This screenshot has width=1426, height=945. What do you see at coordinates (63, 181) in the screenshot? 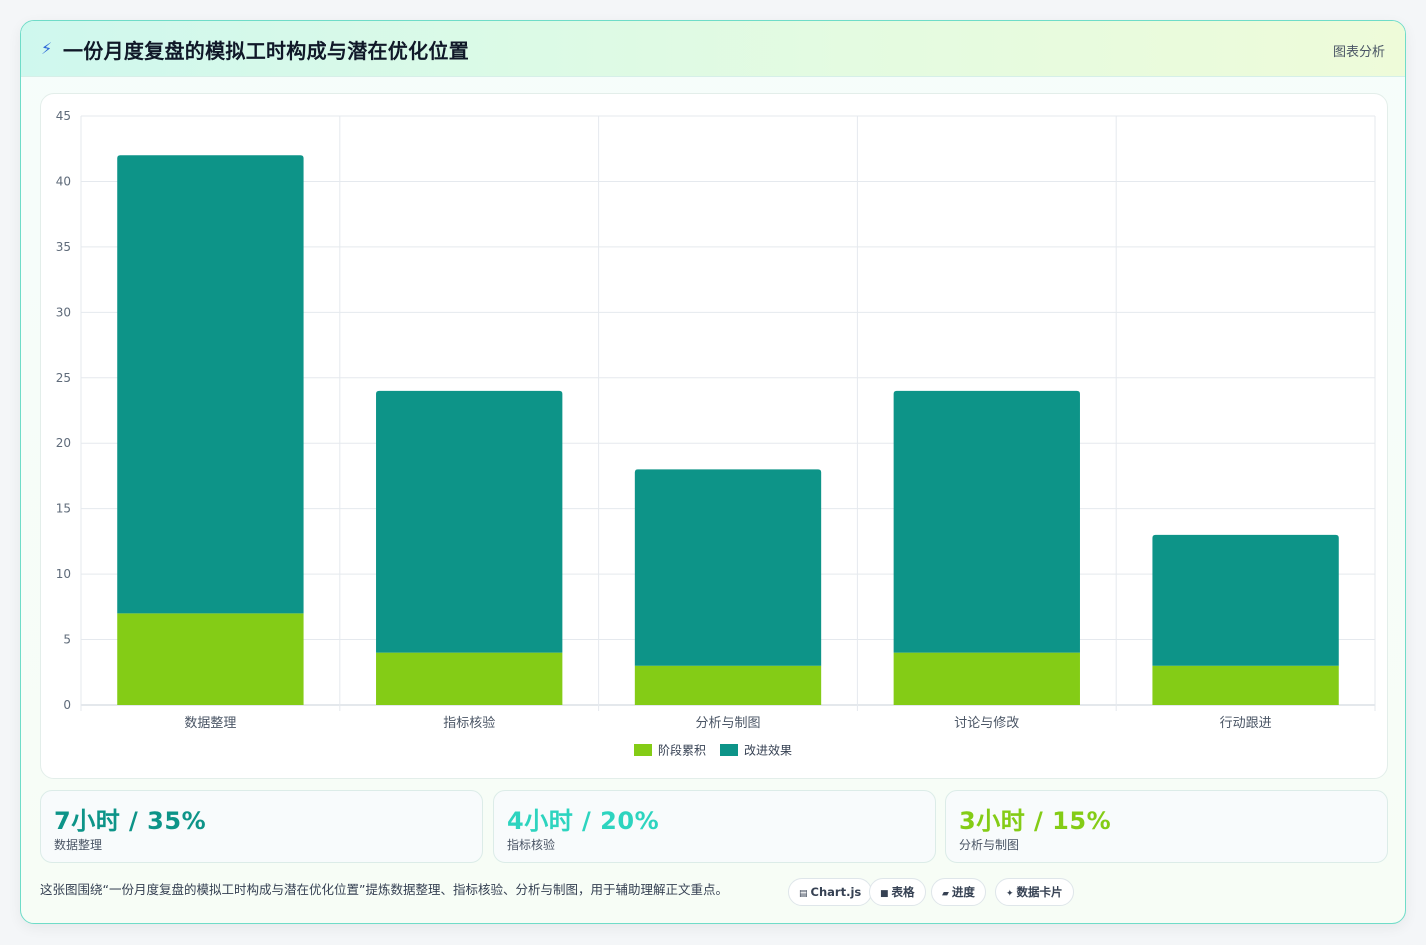
I see `y-tick-label: 40` at bounding box center [63, 181].